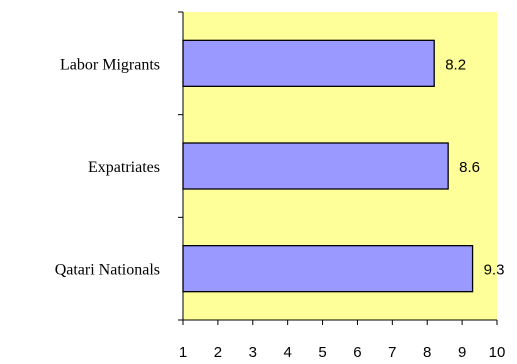 Image resolution: width=517 pixels, height=364 pixels. Describe the element at coordinates (253, 352) in the screenshot. I see `x-tick-label: 3` at that location.